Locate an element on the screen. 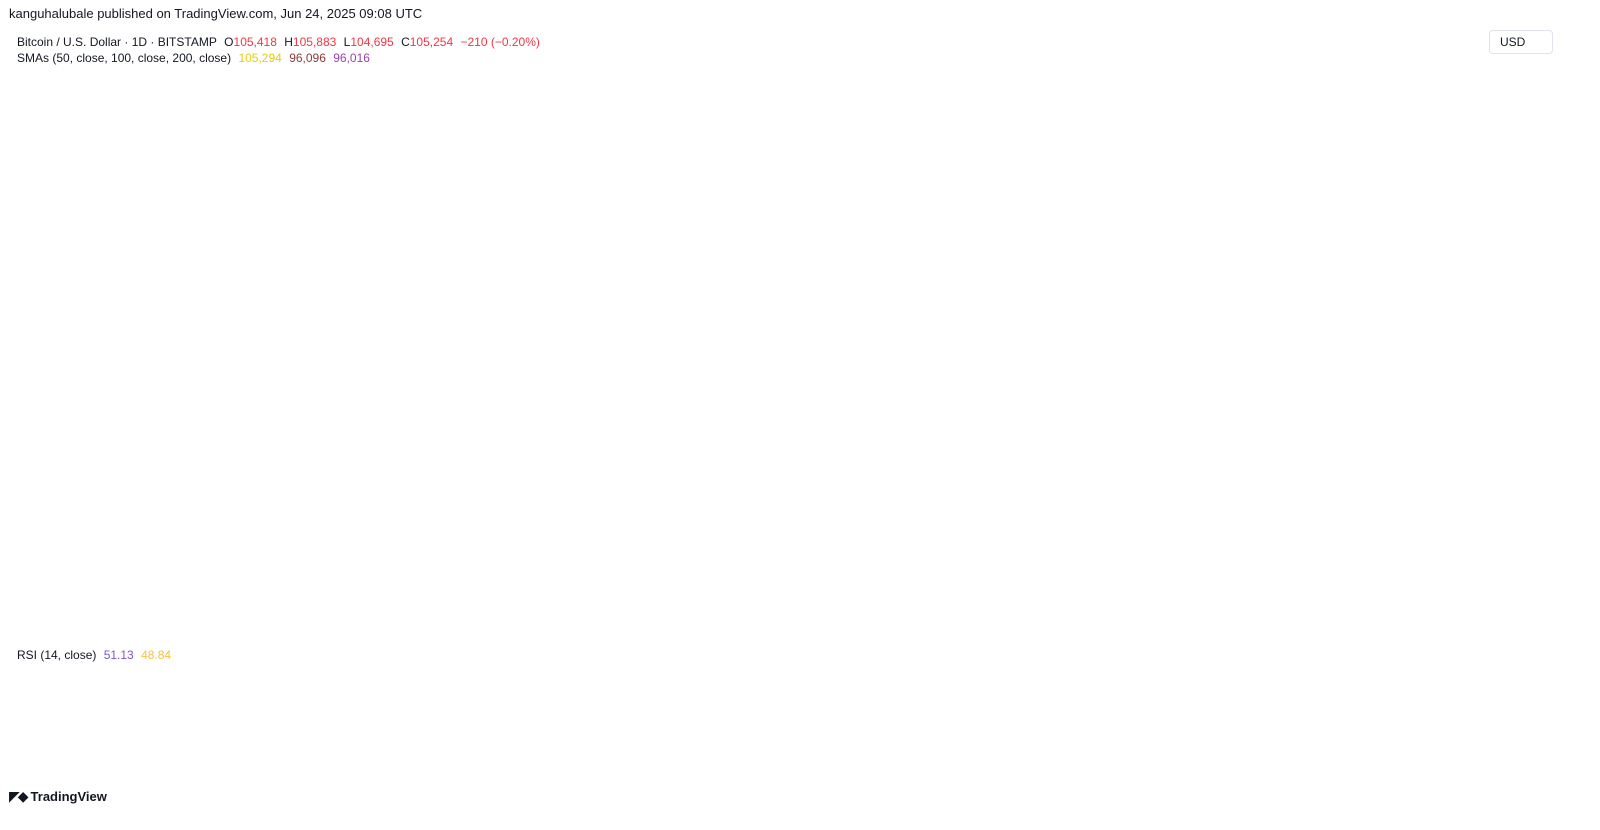  price-tick-label: 128,000 is located at coordinates (1518, 162).